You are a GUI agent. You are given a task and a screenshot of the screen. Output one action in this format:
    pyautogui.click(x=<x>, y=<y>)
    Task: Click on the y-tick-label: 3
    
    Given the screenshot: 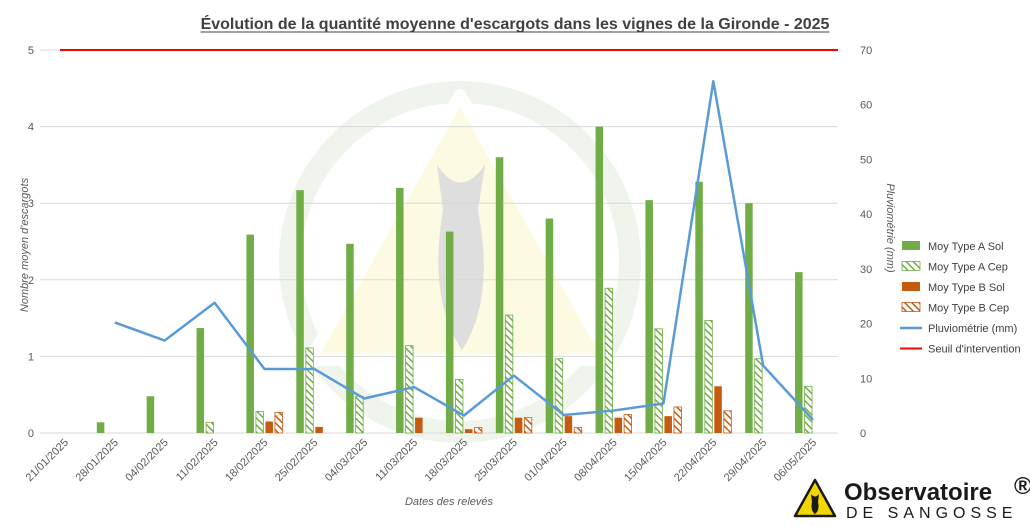 What is the action you would take?
    pyautogui.click(x=31, y=204)
    